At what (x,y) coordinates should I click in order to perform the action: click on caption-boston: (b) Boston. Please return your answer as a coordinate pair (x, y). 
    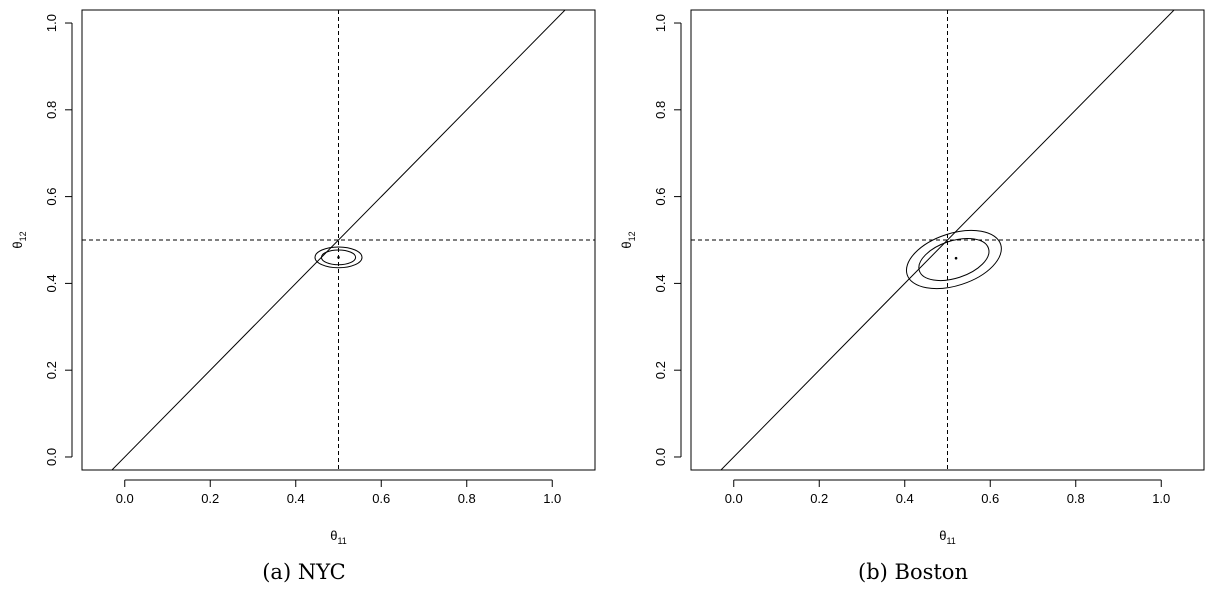
    Looking at the image, I should click on (913, 572).